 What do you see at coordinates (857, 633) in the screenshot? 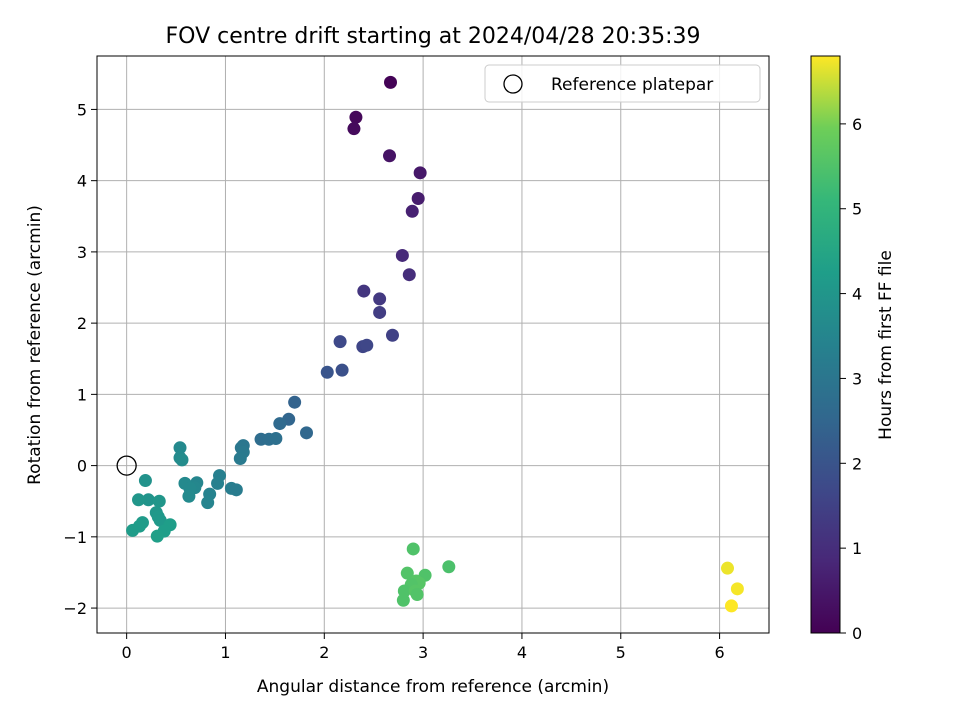
I see `colorbar-tick-label: 0` at bounding box center [857, 633].